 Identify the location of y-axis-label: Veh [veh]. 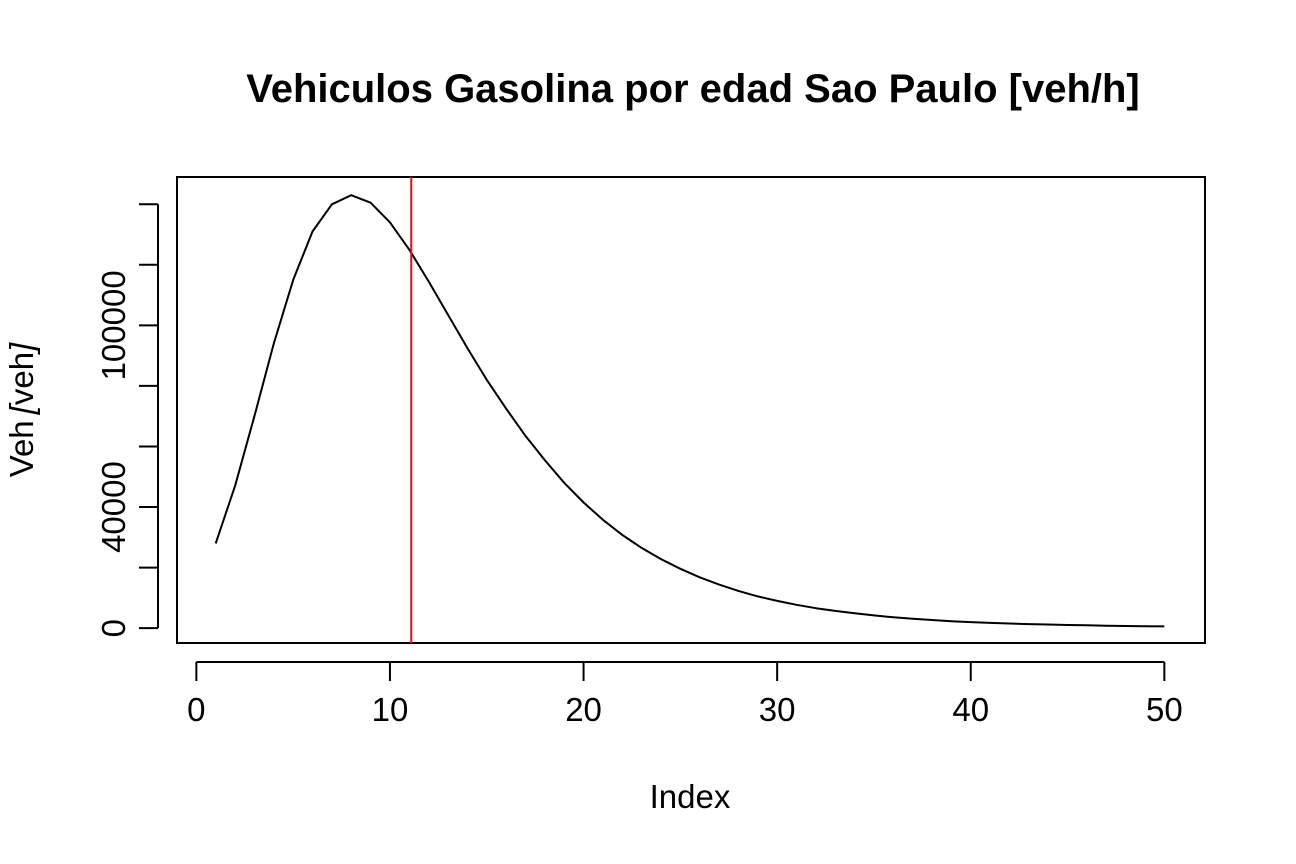
(21, 409).